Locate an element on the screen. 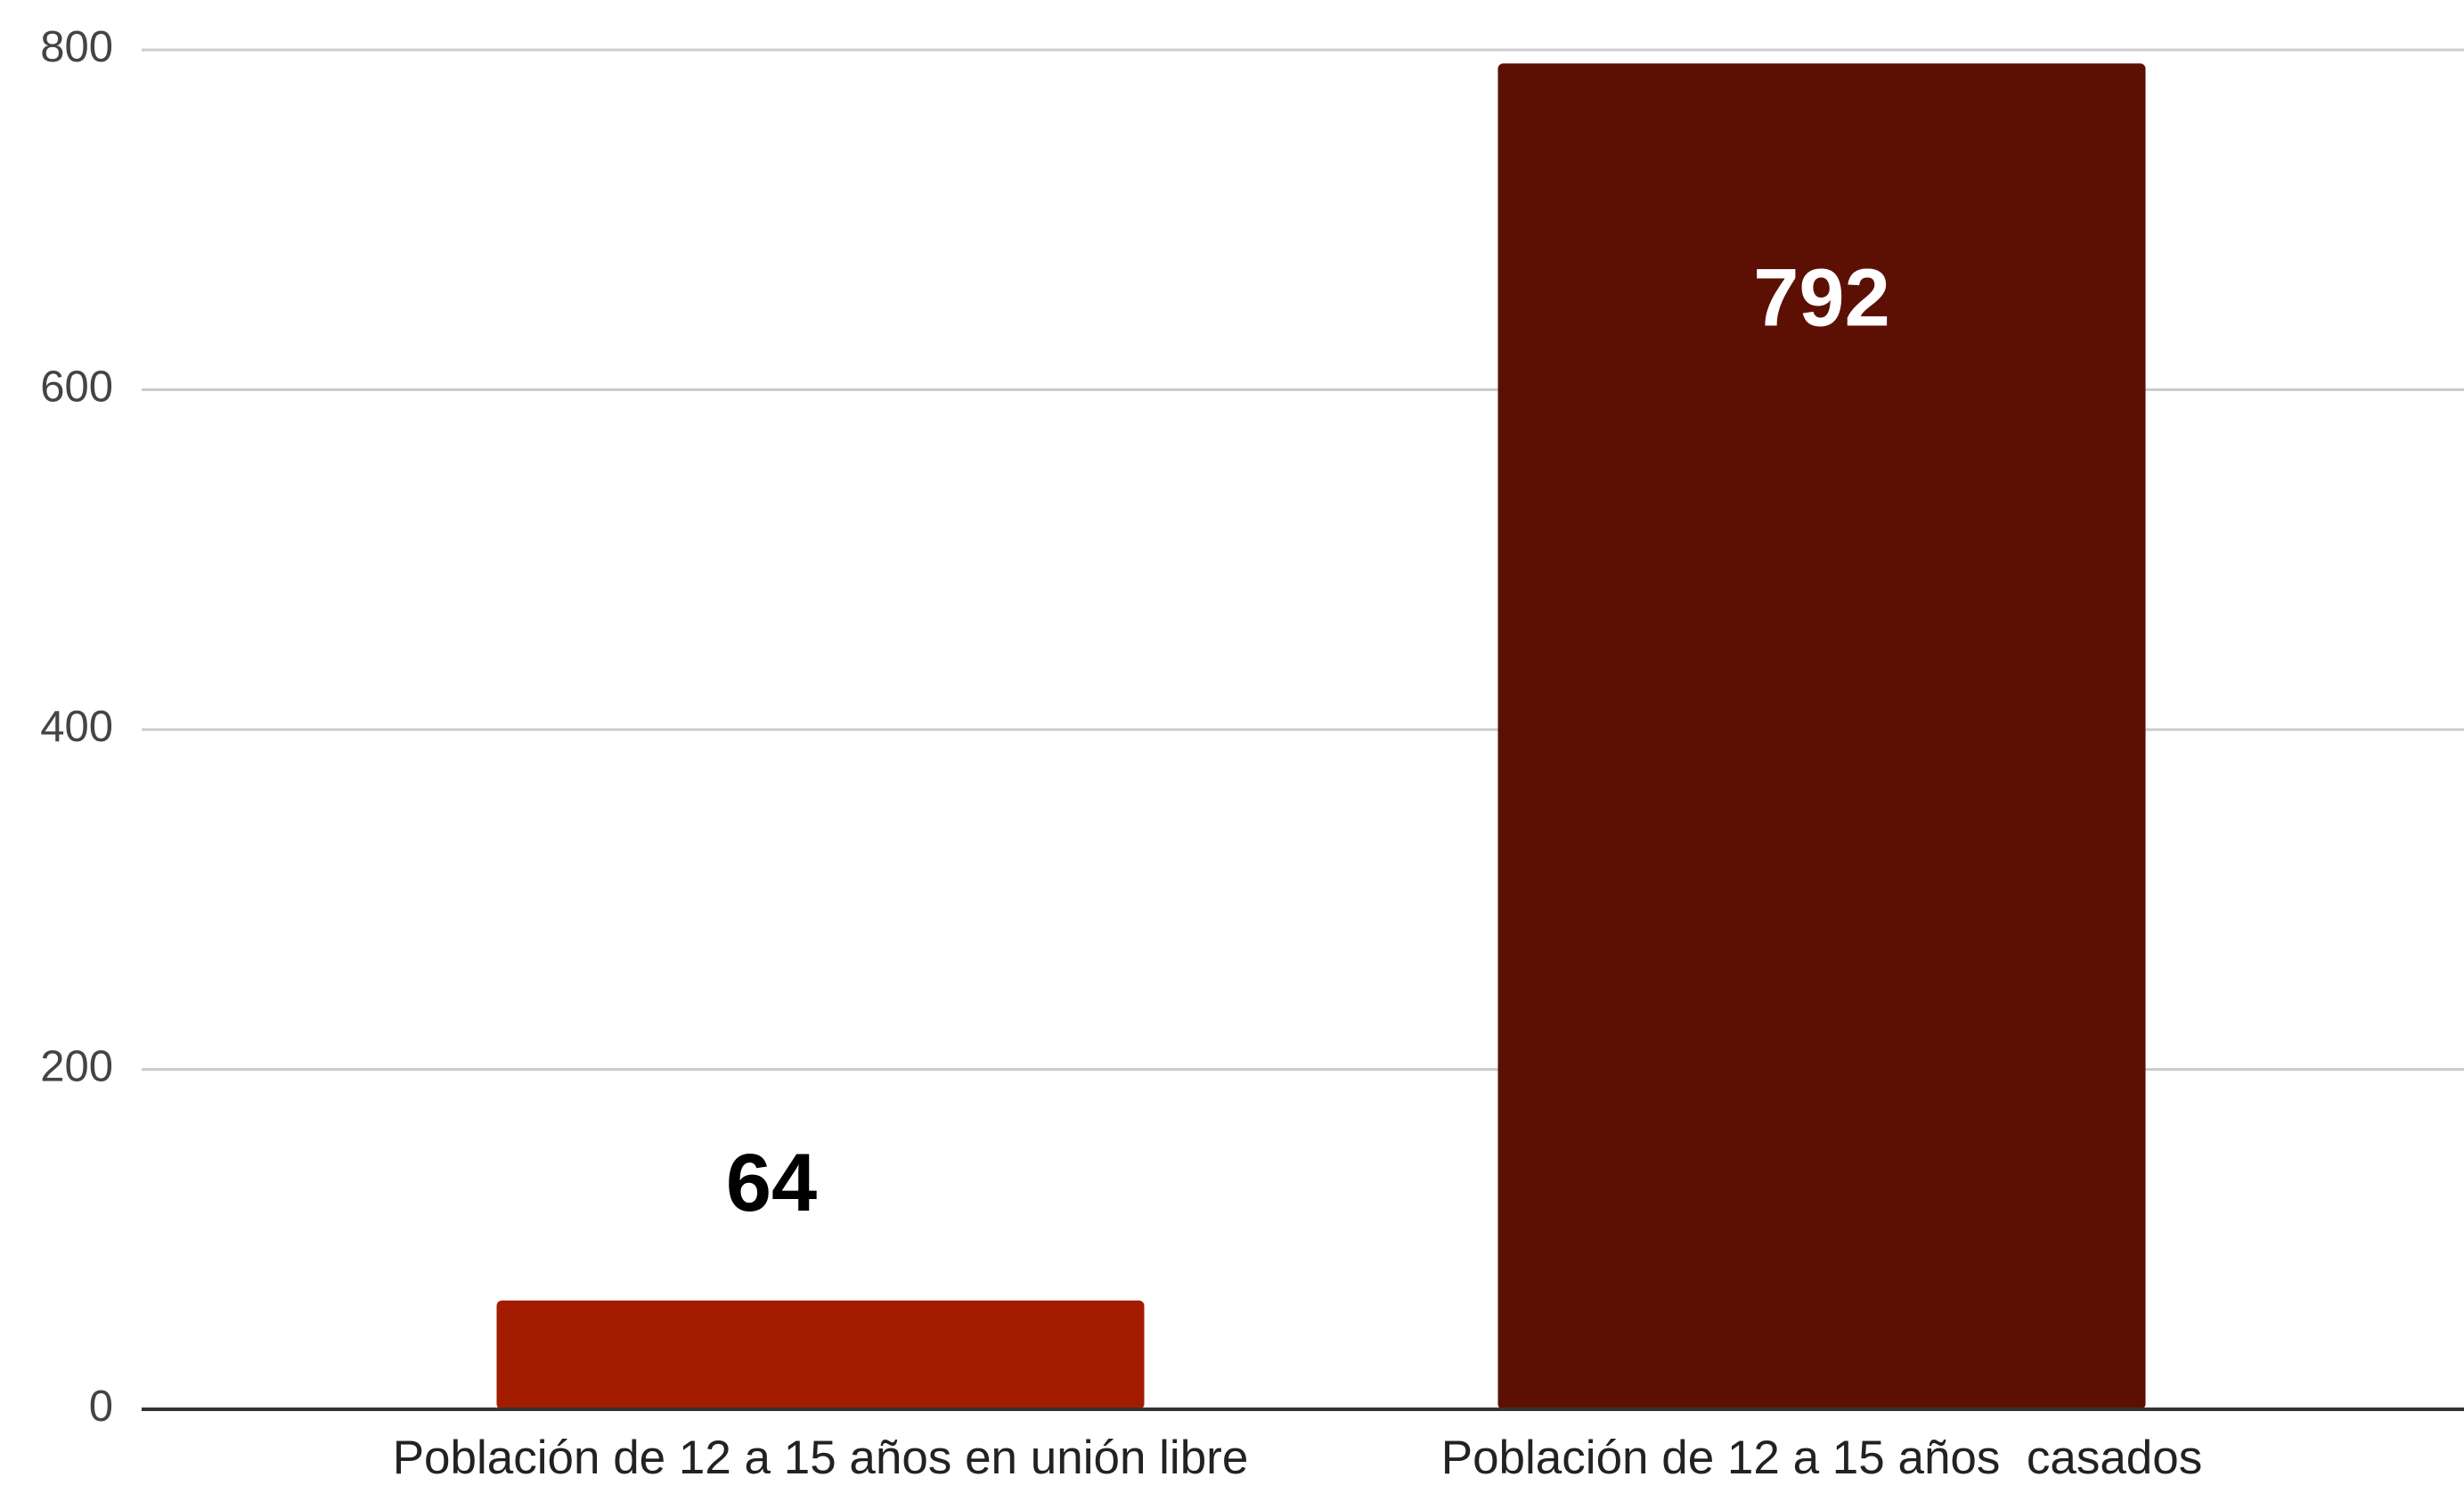 The height and width of the screenshot is (1485, 2464). value-label: 64 is located at coordinates (772, 1183).